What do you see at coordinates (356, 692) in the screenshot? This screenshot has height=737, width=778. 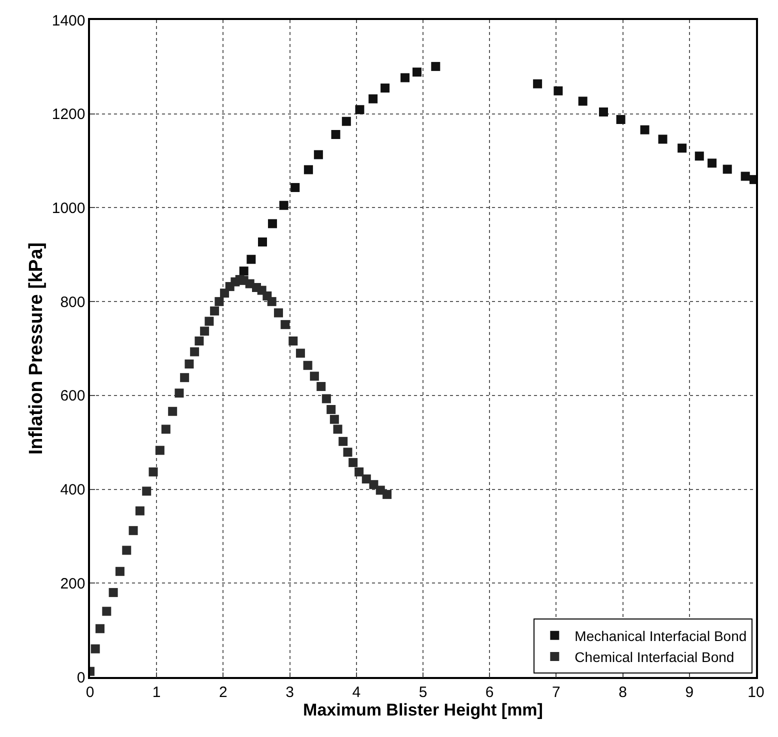 I see `x-tick-label: 4` at bounding box center [356, 692].